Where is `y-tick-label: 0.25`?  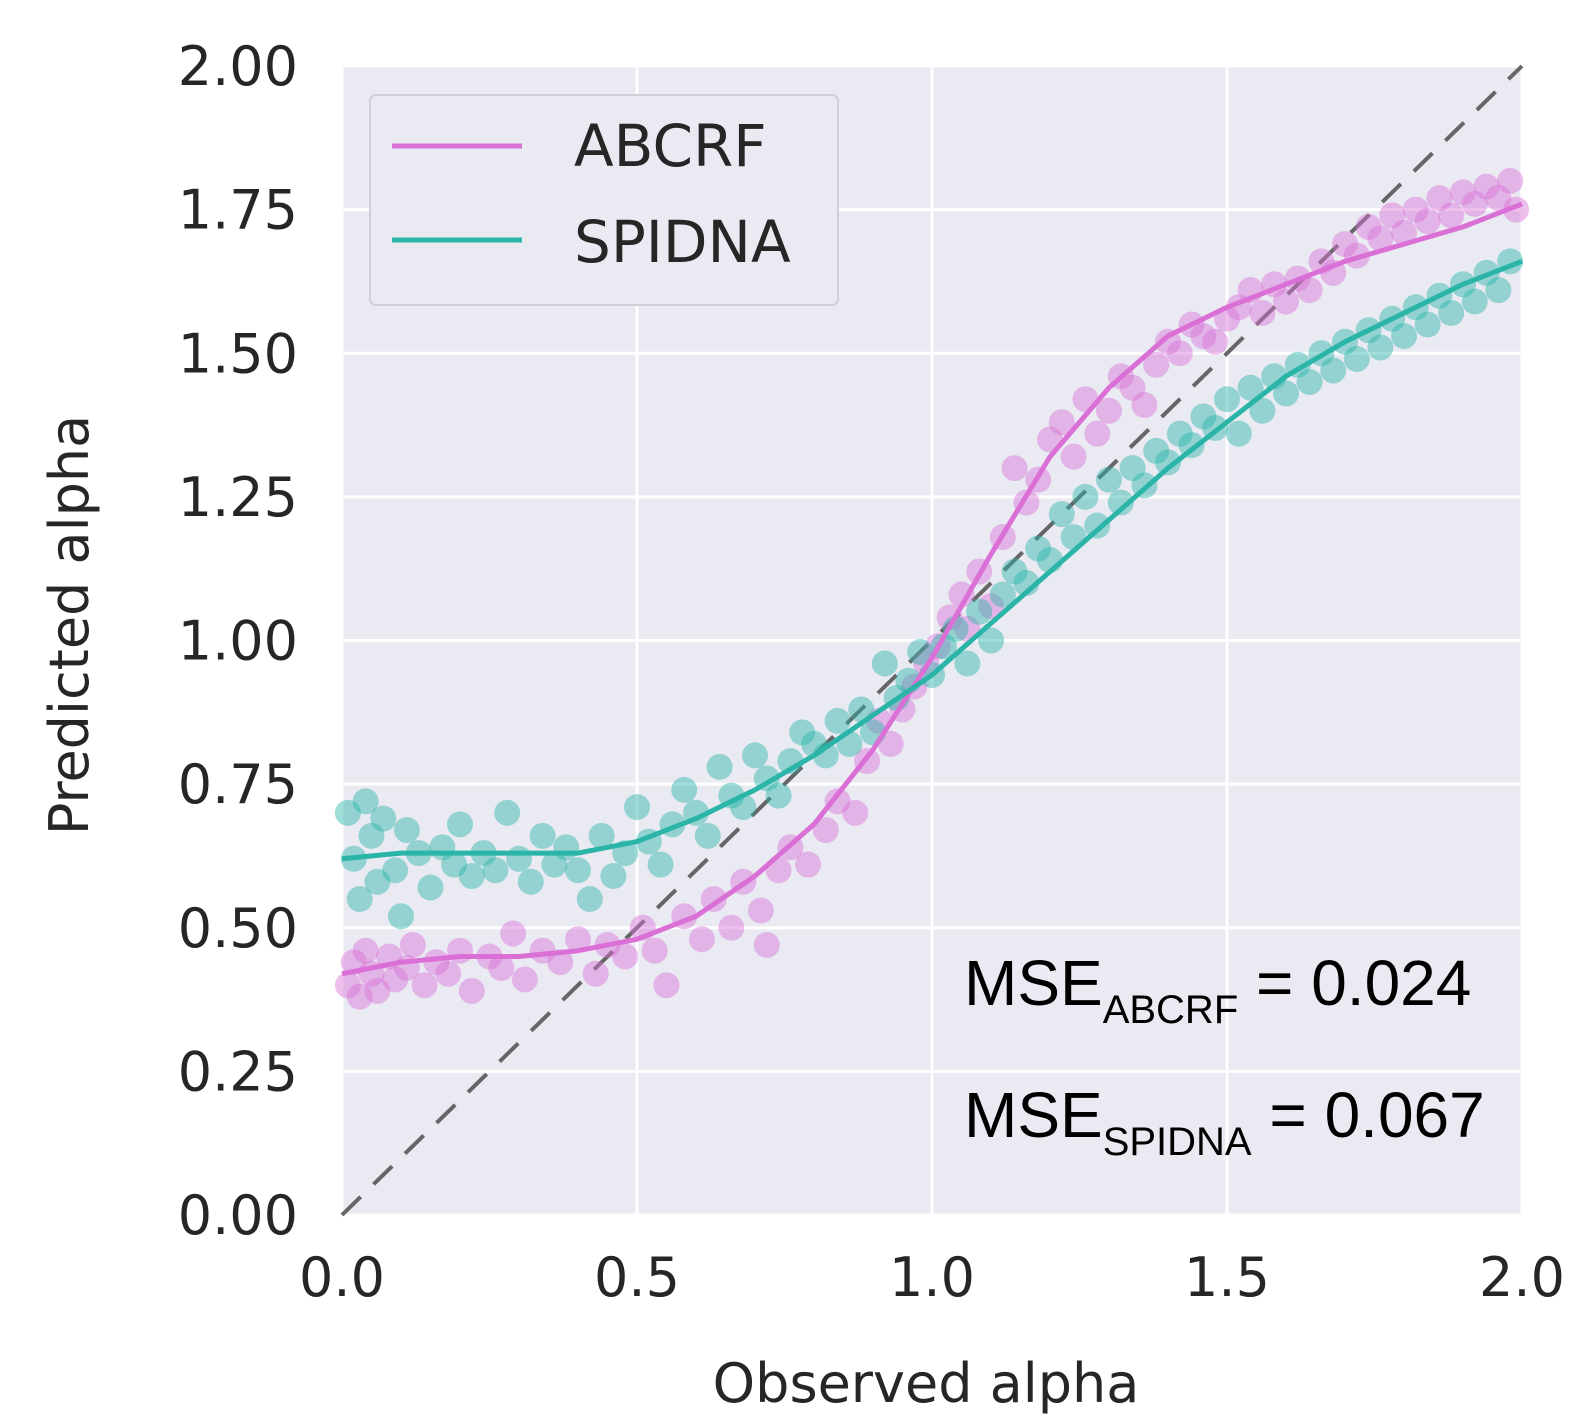 y-tick-label: 0.25 is located at coordinates (238, 1071).